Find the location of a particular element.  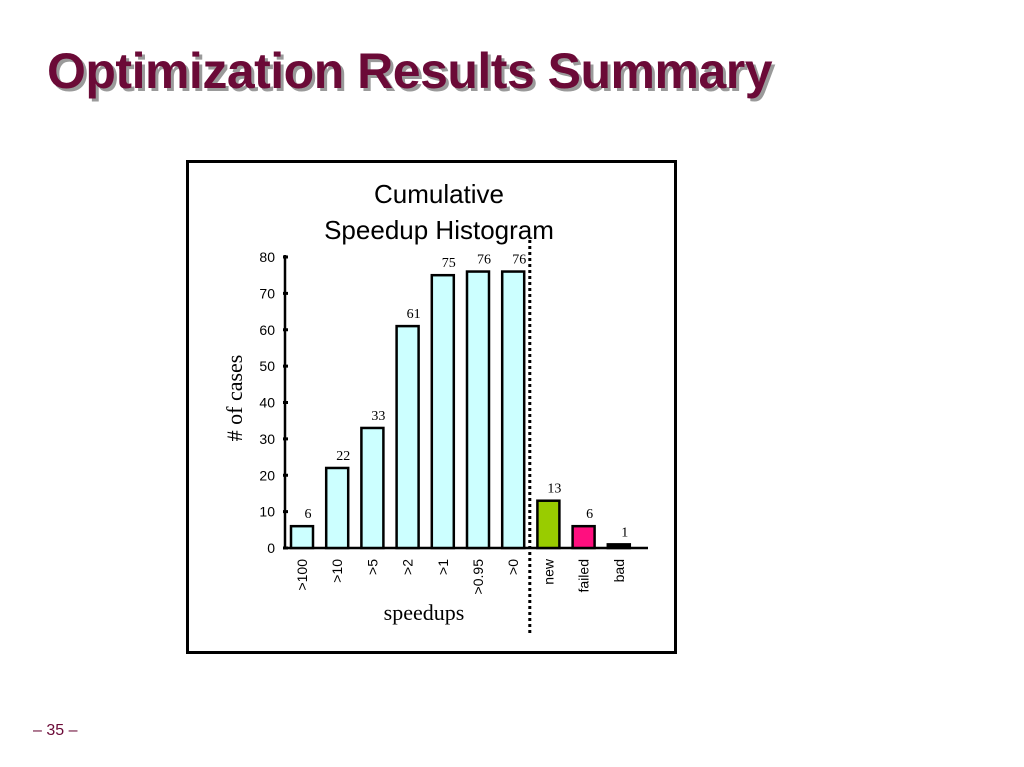

bar-value-label: 33 is located at coordinates (378, 416).